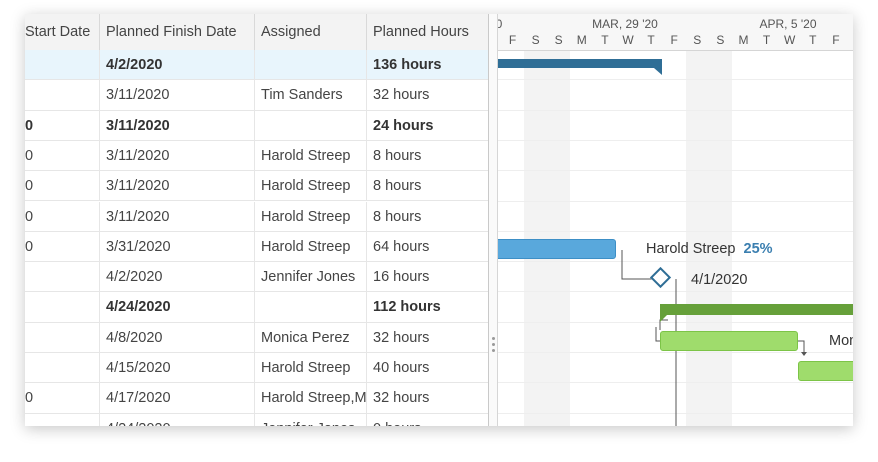 The image size is (878, 462). I want to click on table-row: 4/2/2020 136 hours, so click(256, 65).